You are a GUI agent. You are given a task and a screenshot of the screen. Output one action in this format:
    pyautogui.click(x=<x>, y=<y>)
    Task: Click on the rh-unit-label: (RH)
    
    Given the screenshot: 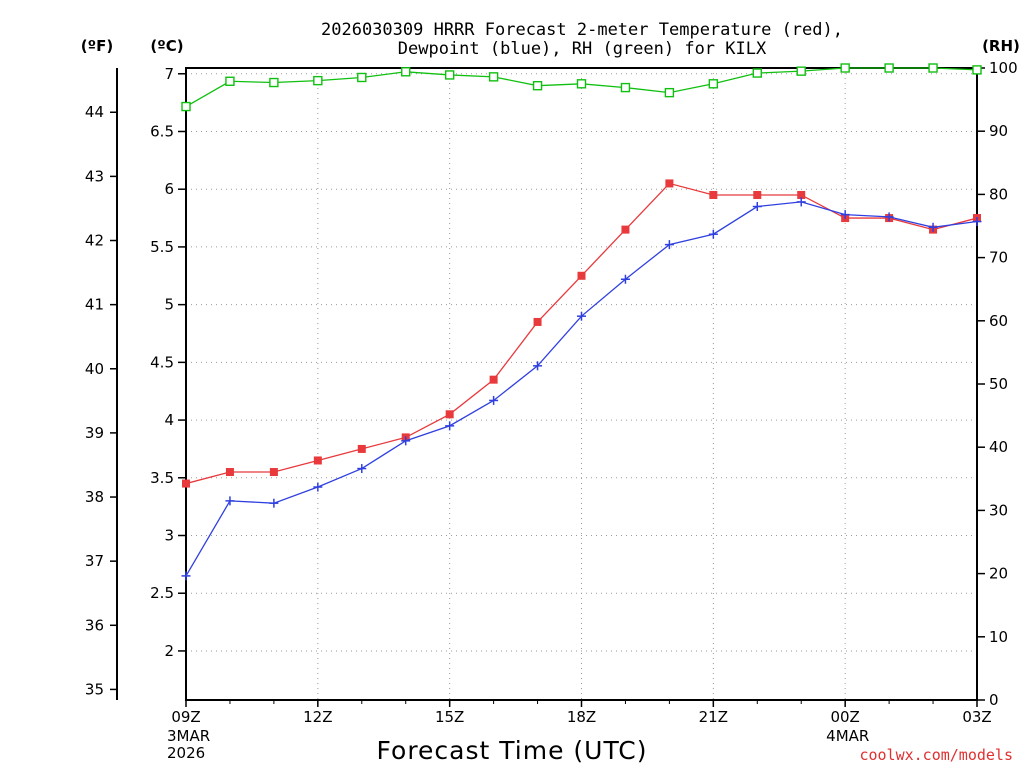 What is the action you would take?
    pyautogui.click(x=1001, y=46)
    